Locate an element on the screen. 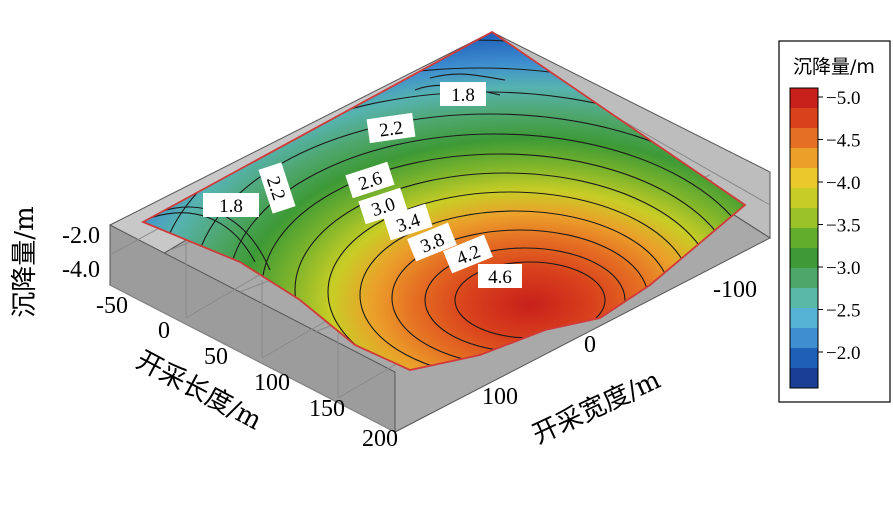  colorbar-tick-label: −3.0 is located at coordinates (843, 268).